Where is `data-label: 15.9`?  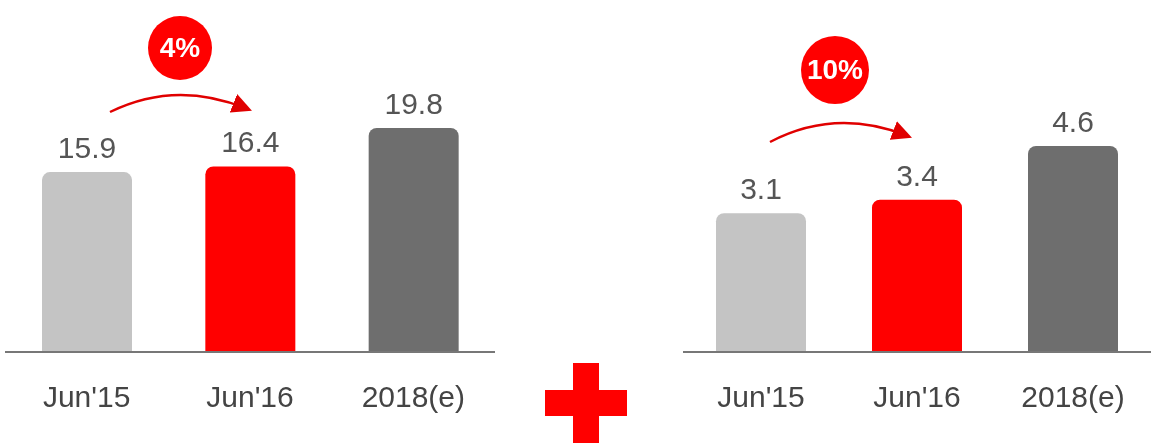 data-label: 15.9 is located at coordinates (87, 148).